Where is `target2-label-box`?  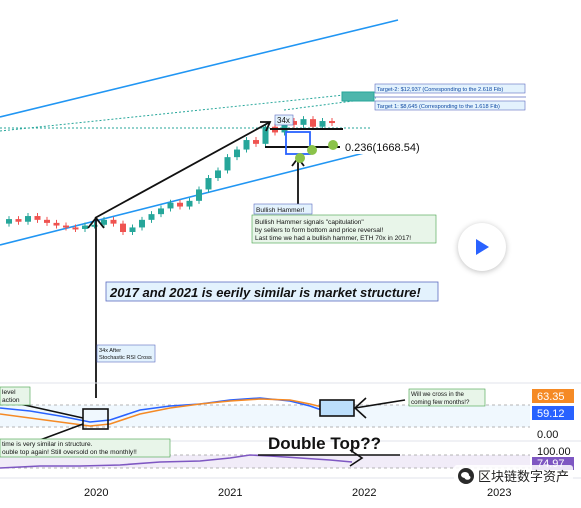 target2-label-box is located at coordinates (450, 88).